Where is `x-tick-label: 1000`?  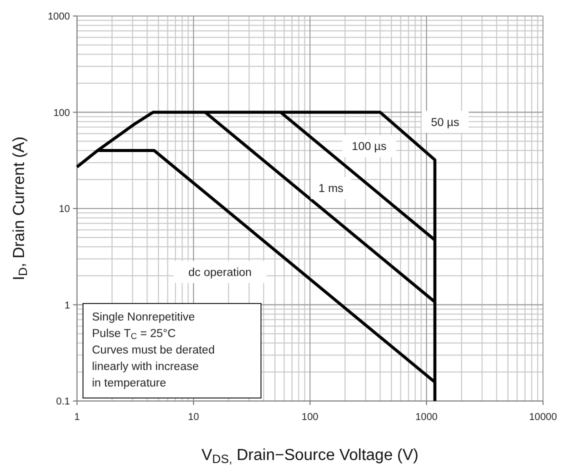
x-tick-label: 1000 is located at coordinates (426, 417).